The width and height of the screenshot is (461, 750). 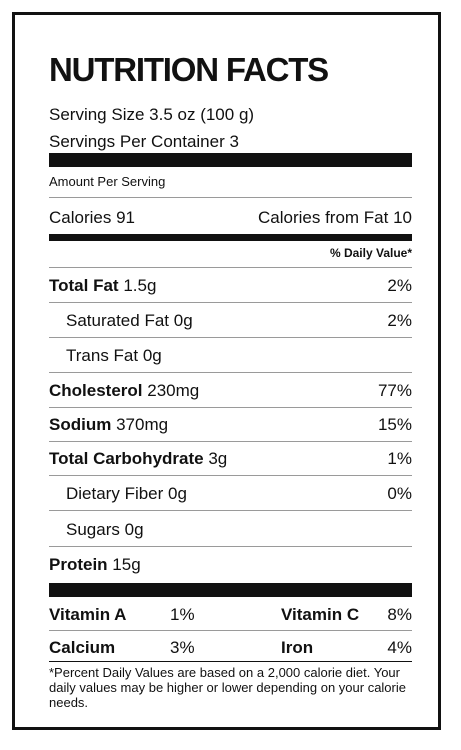 What do you see at coordinates (126, 458) in the screenshot?
I see `nutrient-name: Total Carbohydrate` at bounding box center [126, 458].